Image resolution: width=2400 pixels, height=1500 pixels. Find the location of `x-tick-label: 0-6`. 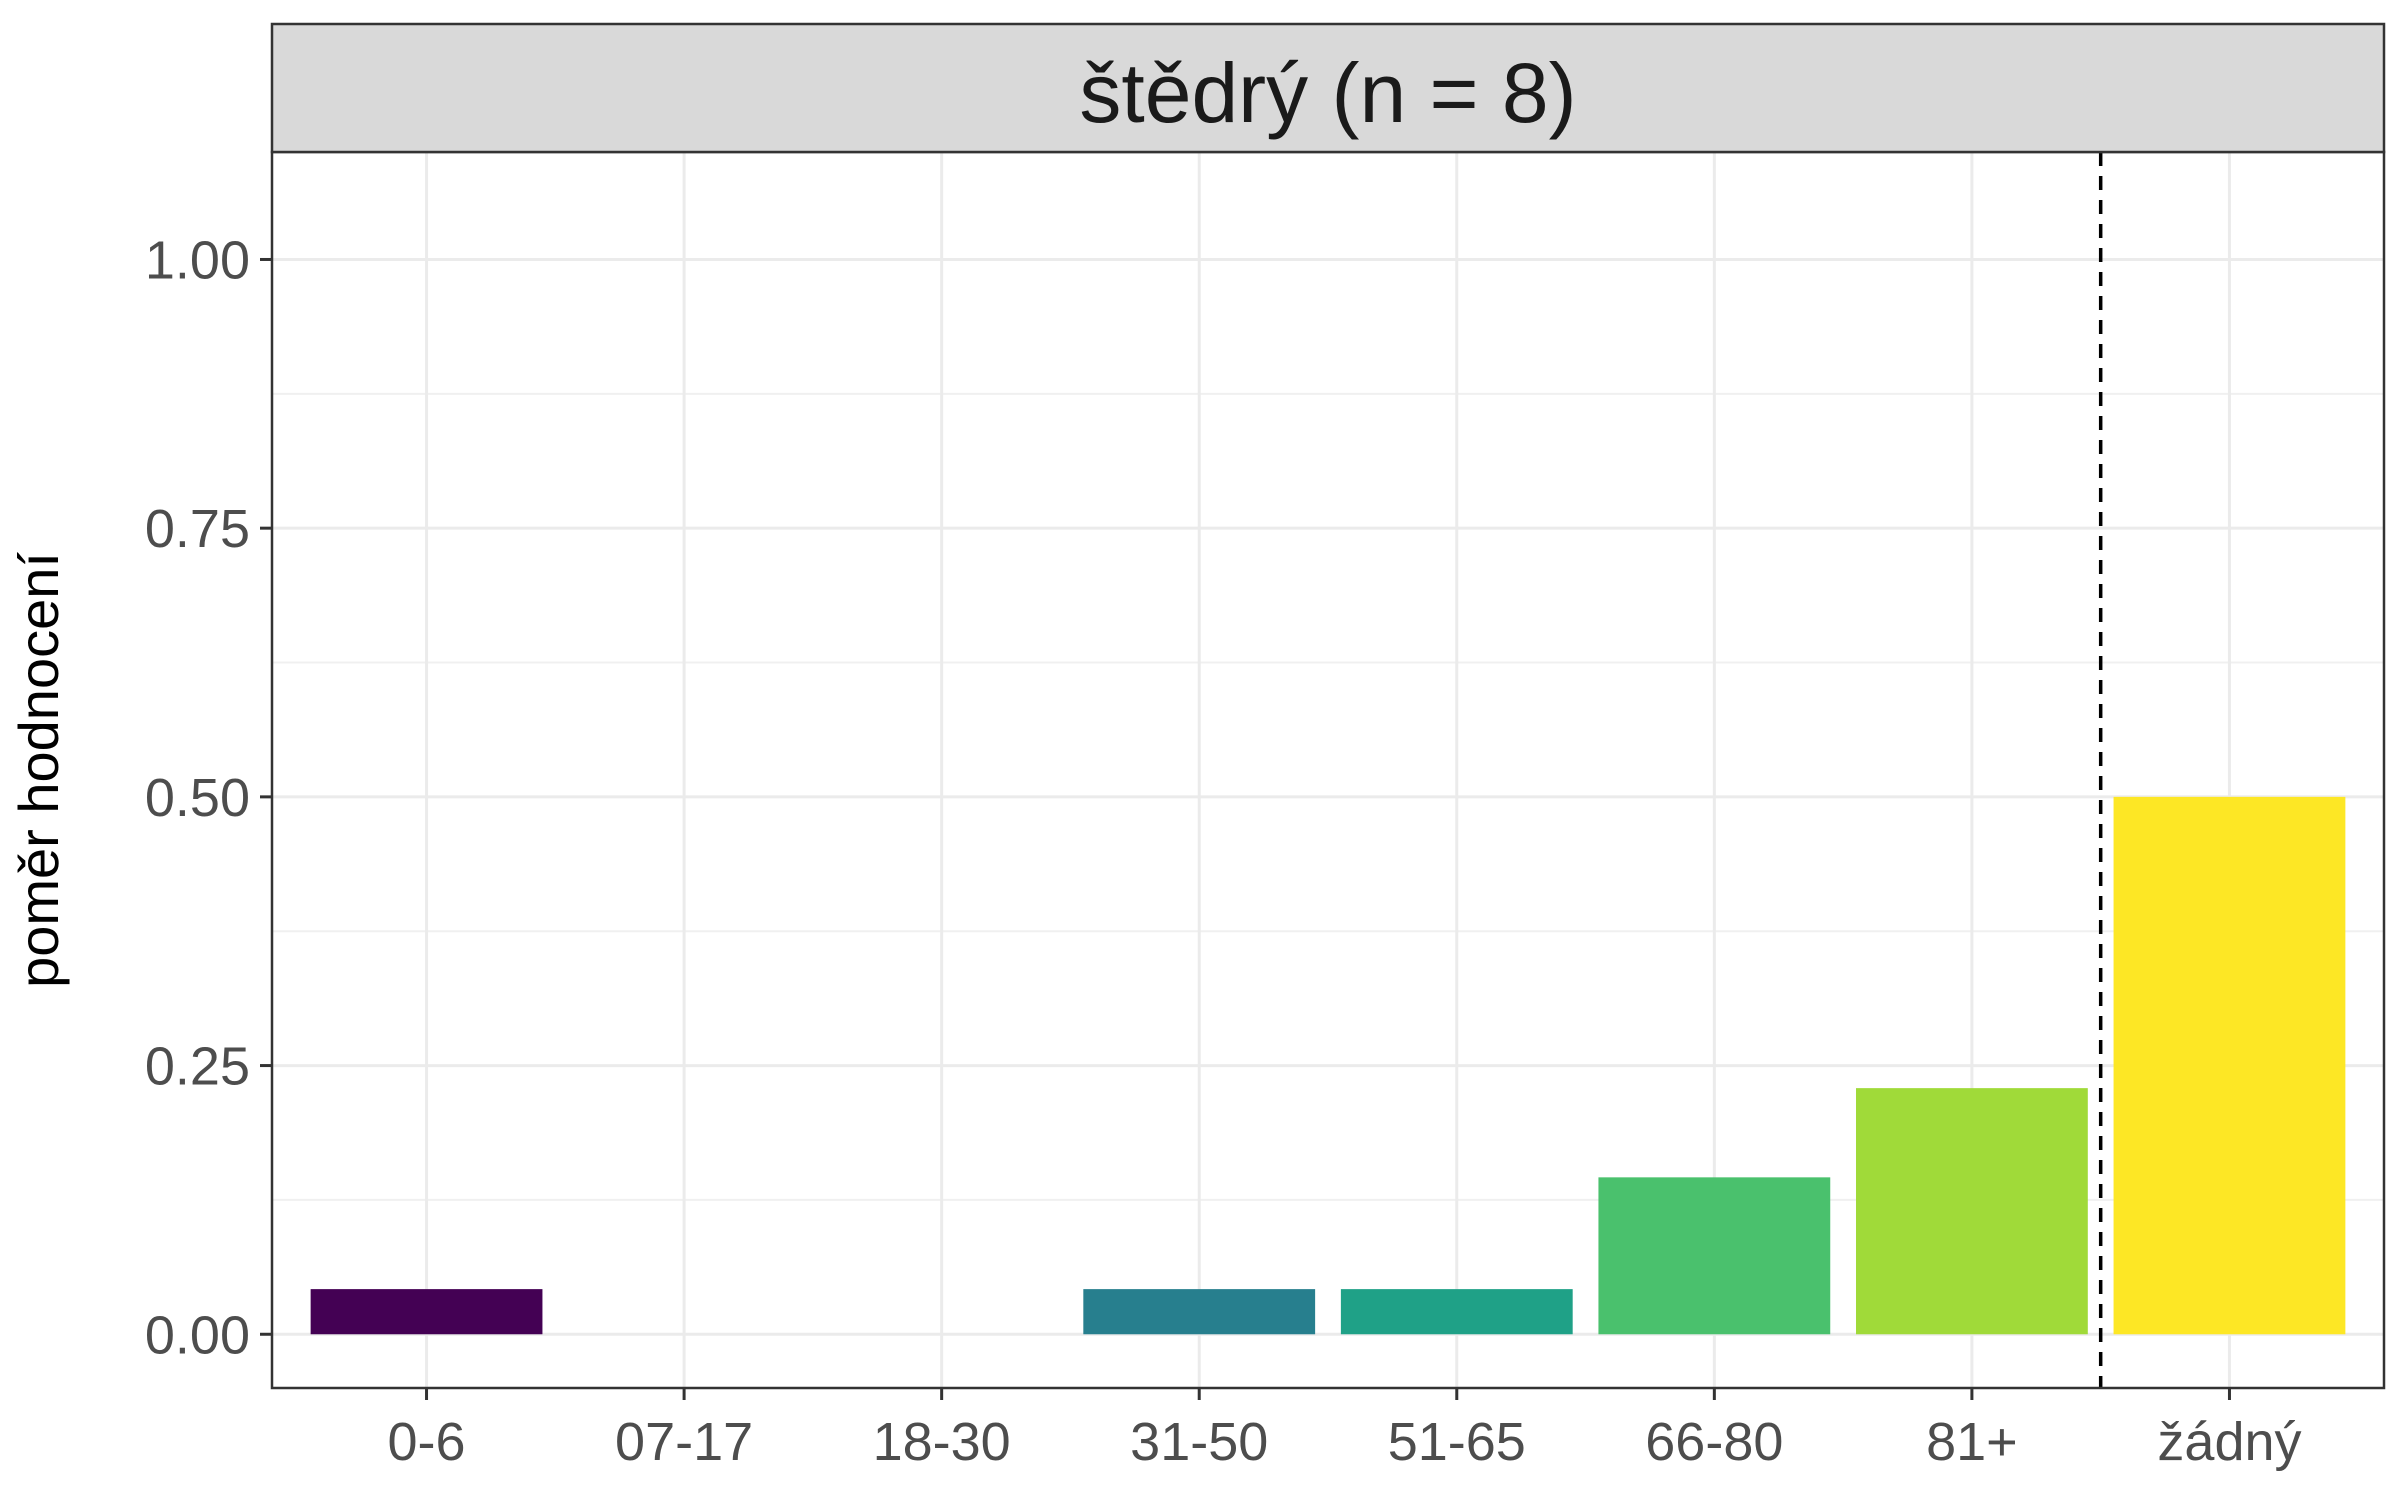

x-tick-label: 0-6 is located at coordinates (427, 1442).